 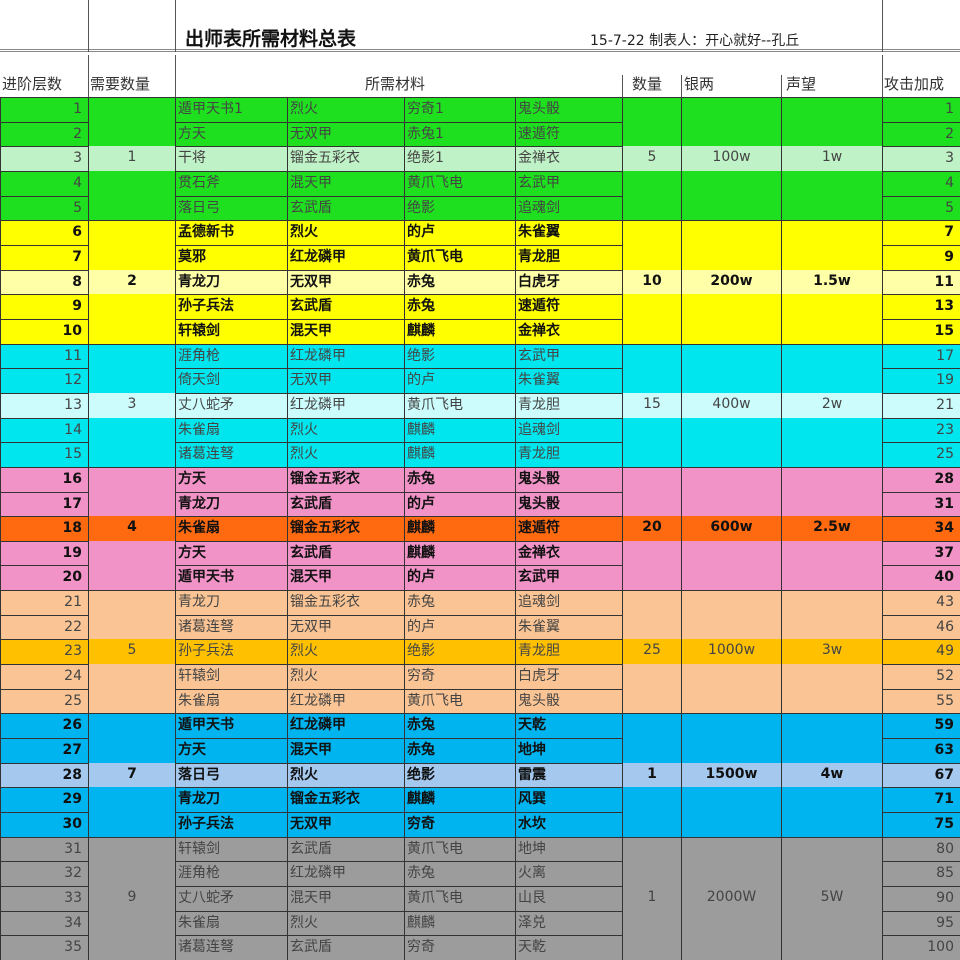 I want to click on cell-attack: 63, so click(x=921, y=750).